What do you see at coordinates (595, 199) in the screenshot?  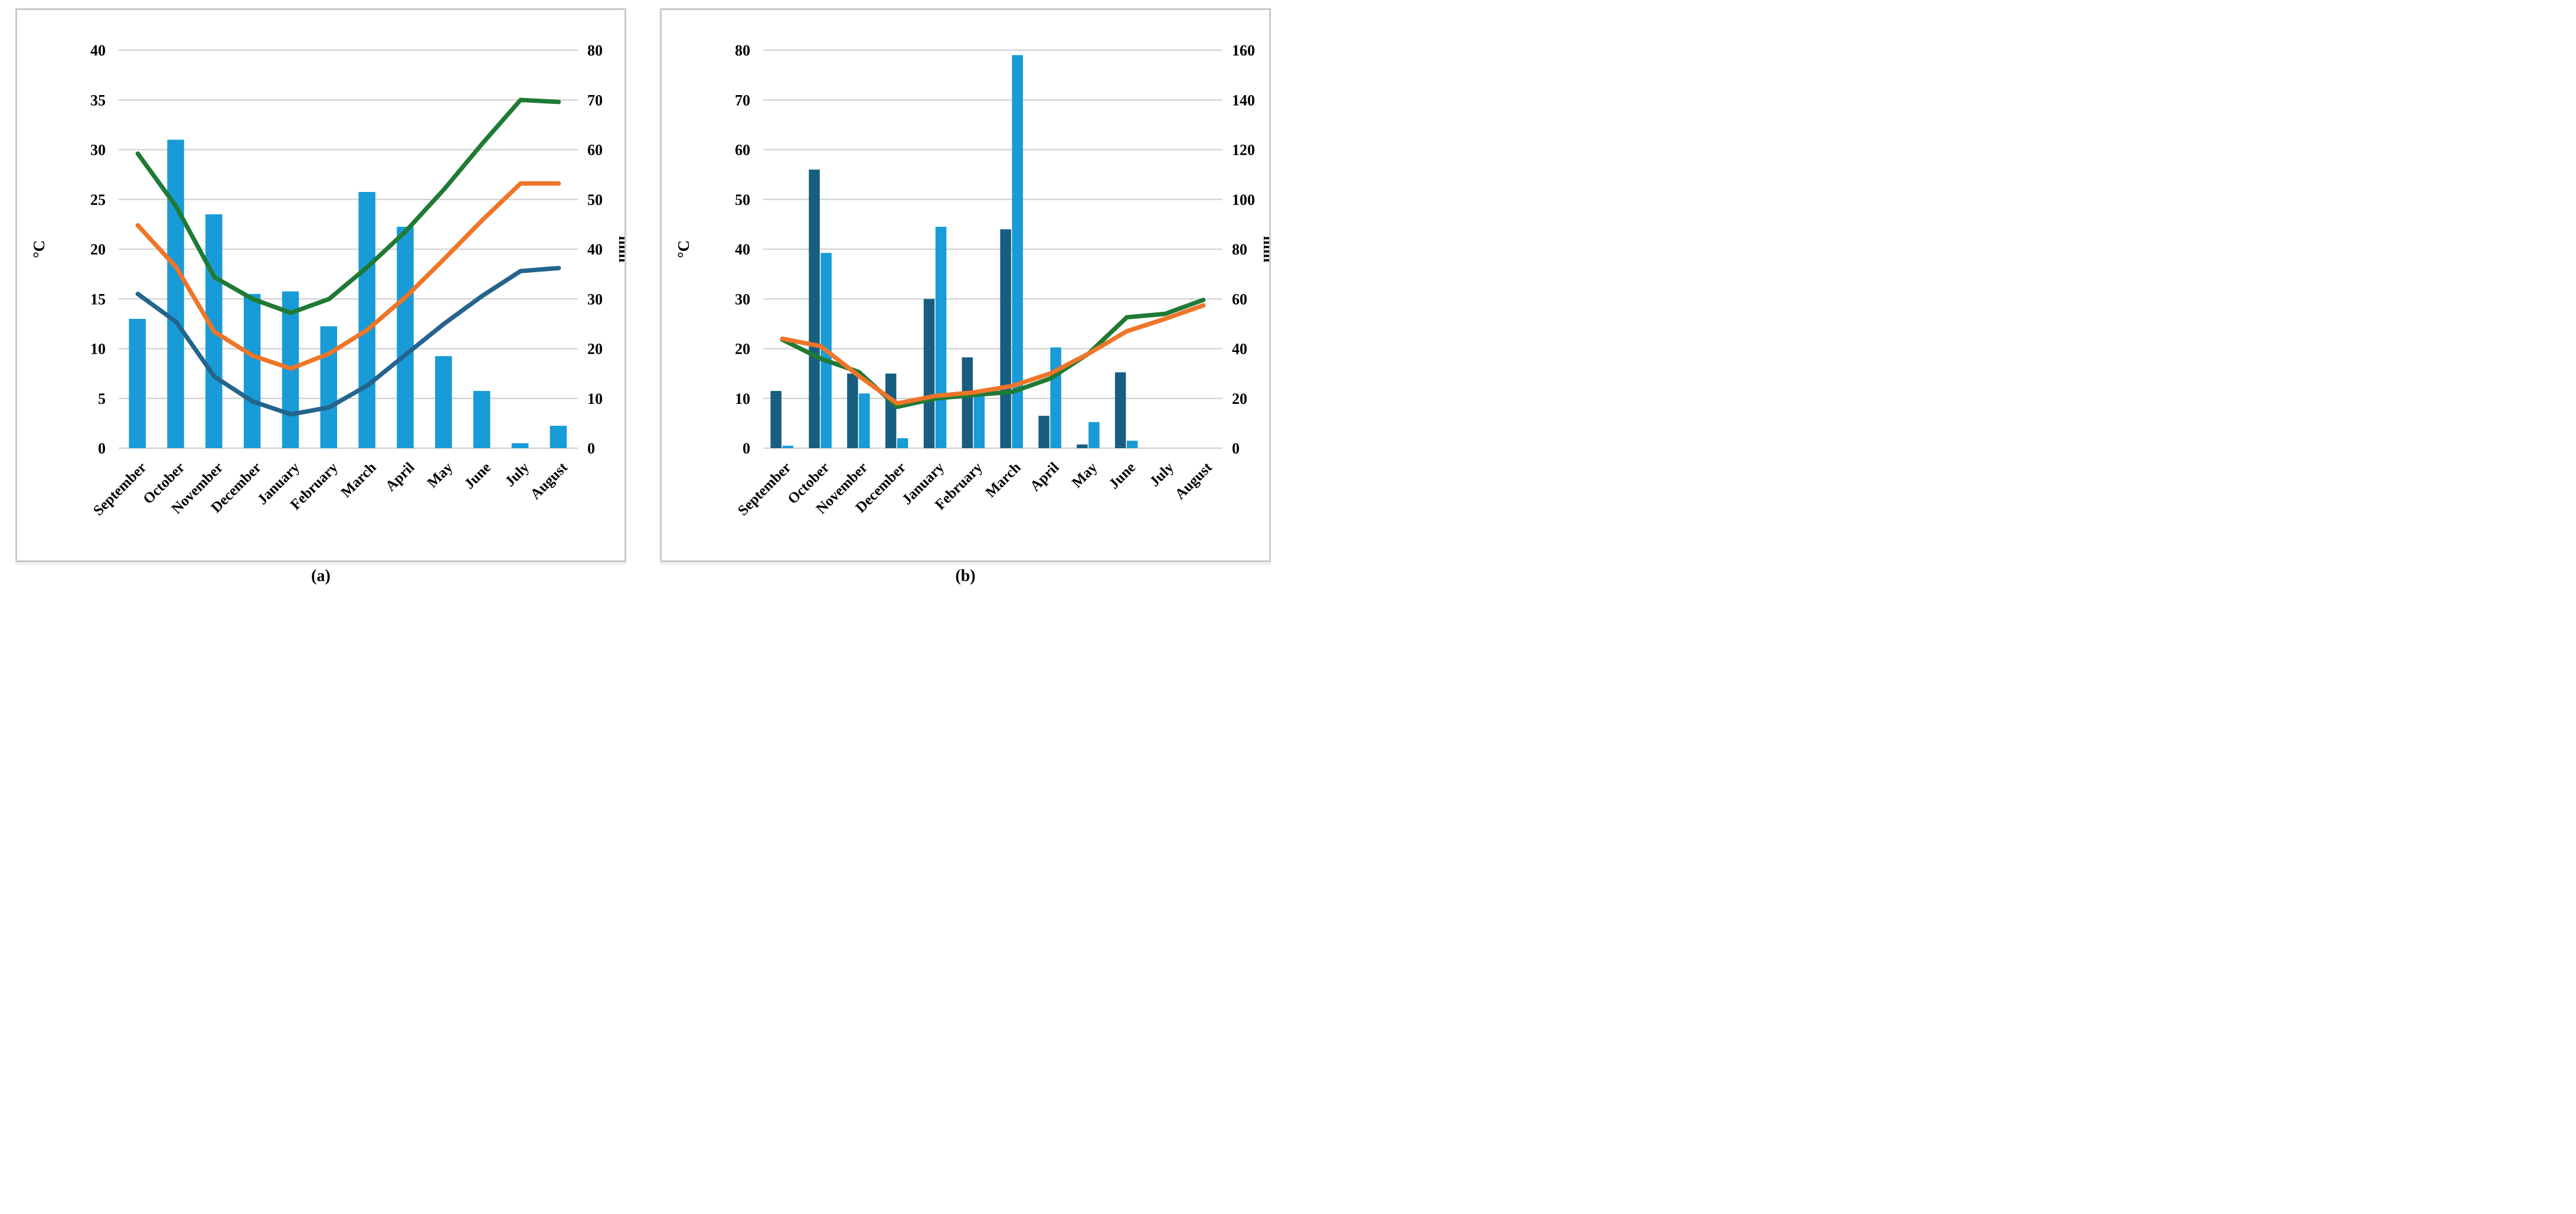 I see `right-axis-tick-label: 50` at bounding box center [595, 199].